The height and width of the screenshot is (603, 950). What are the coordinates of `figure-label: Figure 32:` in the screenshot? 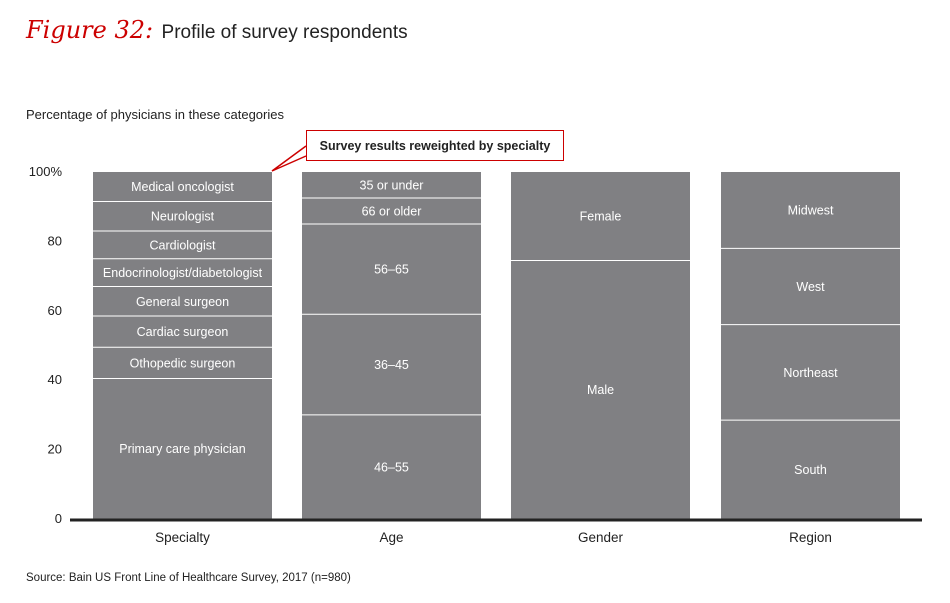 It's located at (90, 30).